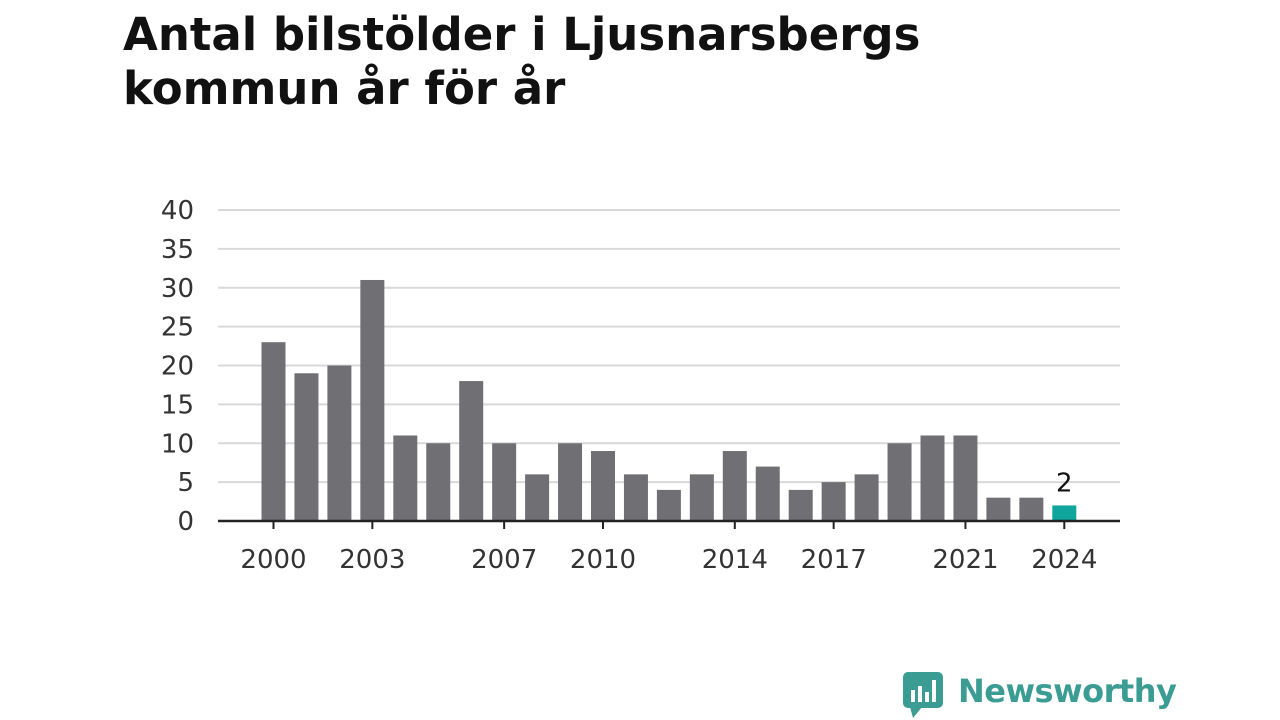 Image resolution: width=1280 pixels, height=720 pixels. I want to click on brand-logo: Newsworthy, so click(1039, 695).